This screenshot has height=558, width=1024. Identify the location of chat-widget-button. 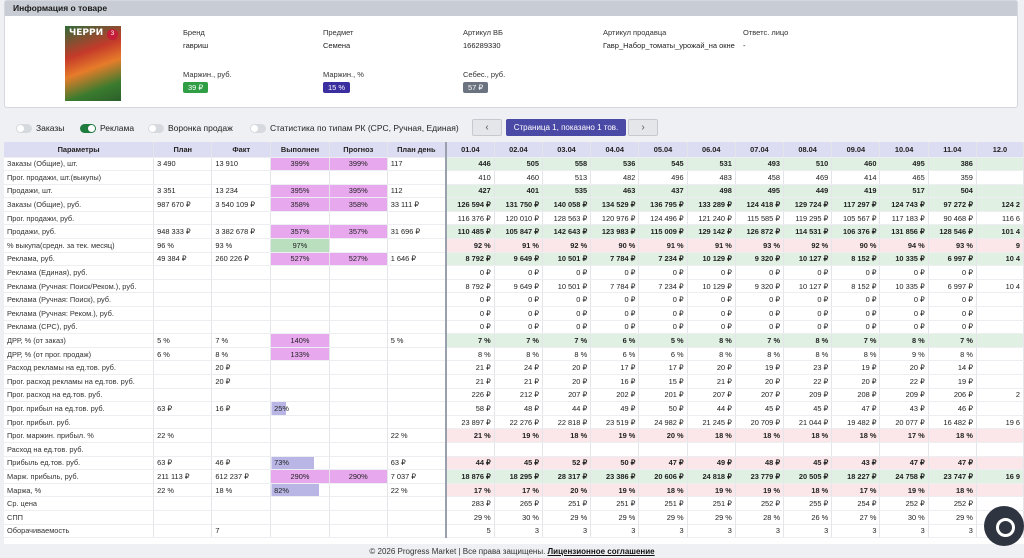
(1004, 526).